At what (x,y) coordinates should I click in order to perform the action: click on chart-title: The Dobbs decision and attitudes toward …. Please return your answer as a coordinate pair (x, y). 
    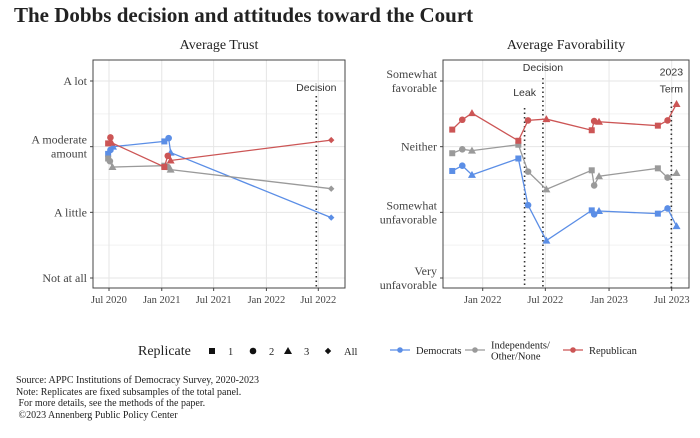
    Looking at the image, I should click on (244, 15).